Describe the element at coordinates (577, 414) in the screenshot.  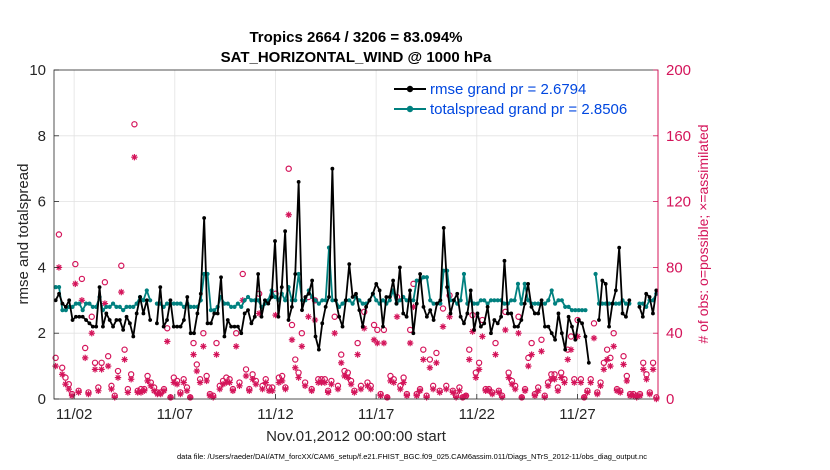
I see `x-tick-label: 11/27` at that location.